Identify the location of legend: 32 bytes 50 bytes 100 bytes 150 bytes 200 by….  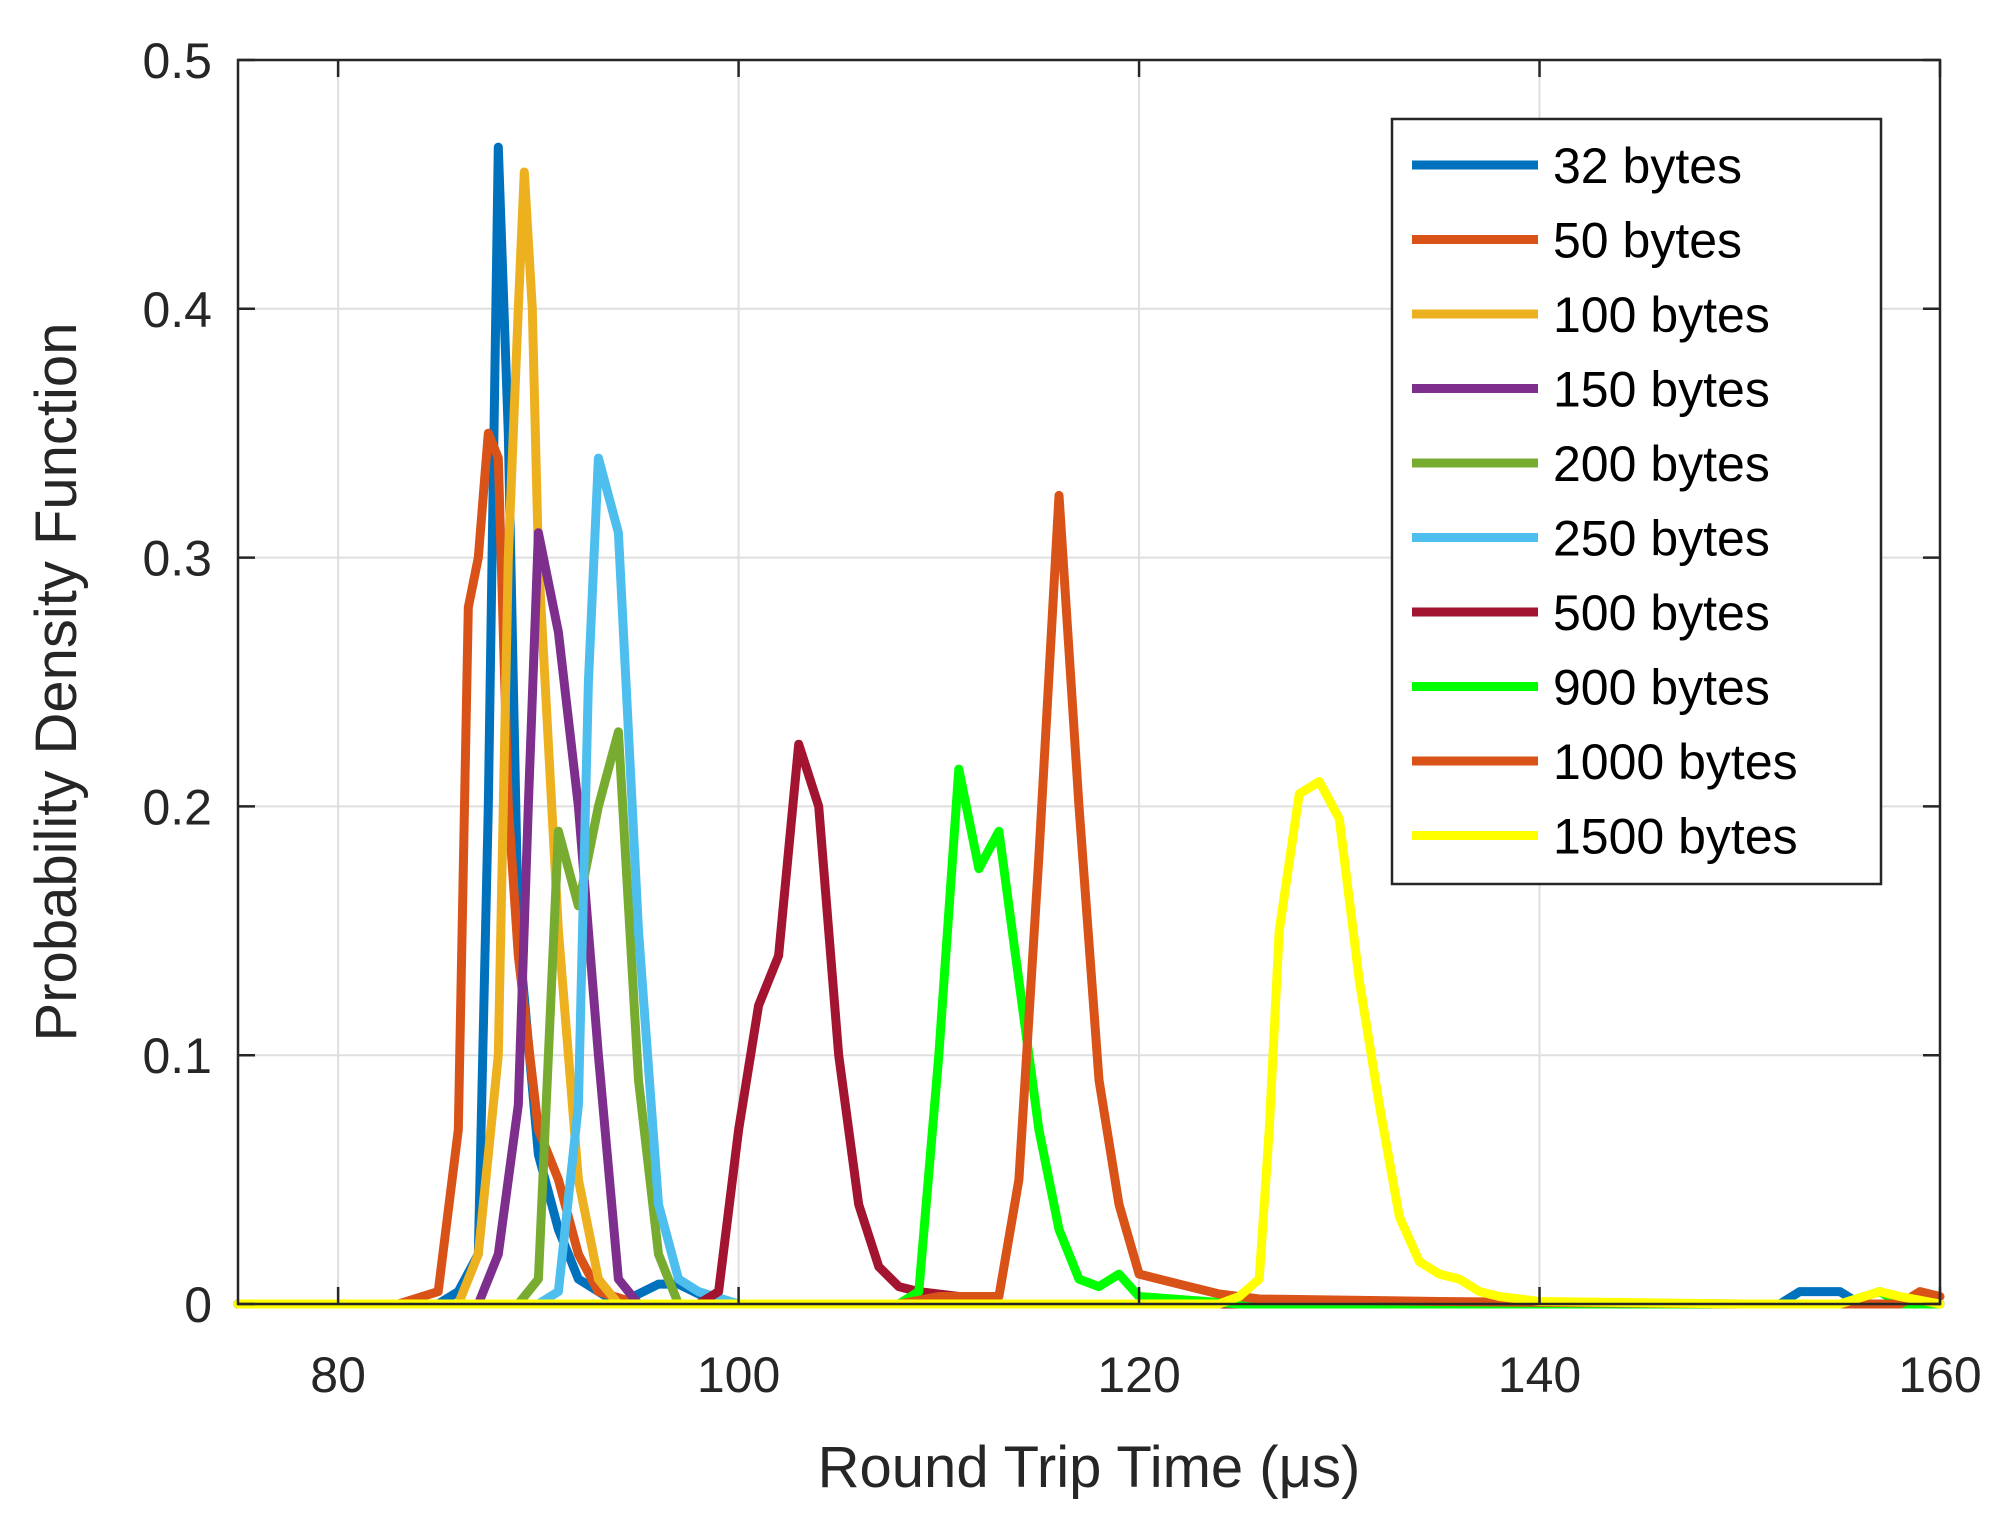
(1636, 501).